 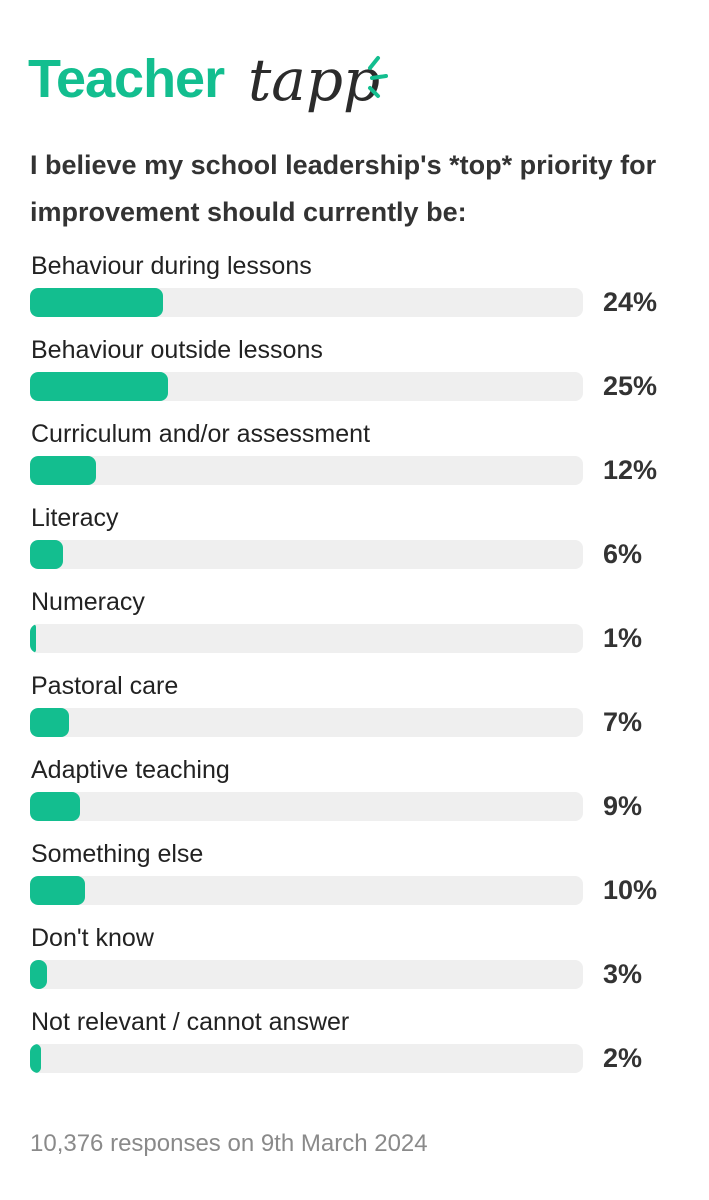 I want to click on option-label: Pastoral care, so click(x=105, y=686).